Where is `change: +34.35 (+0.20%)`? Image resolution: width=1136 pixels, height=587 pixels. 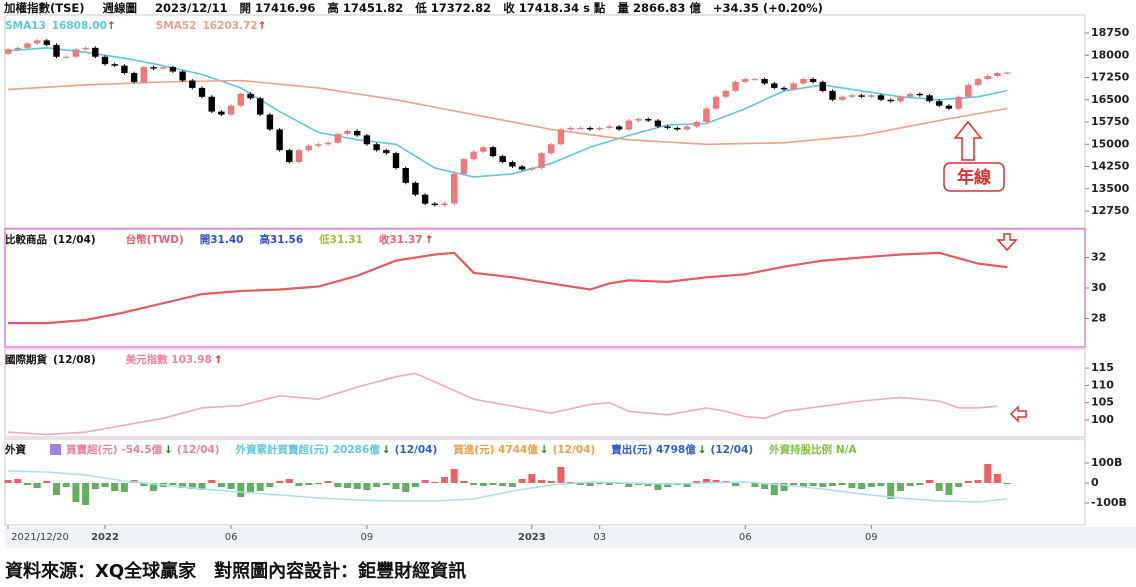
change: +34.35 (+0.20%) is located at coordinates (768, 8).